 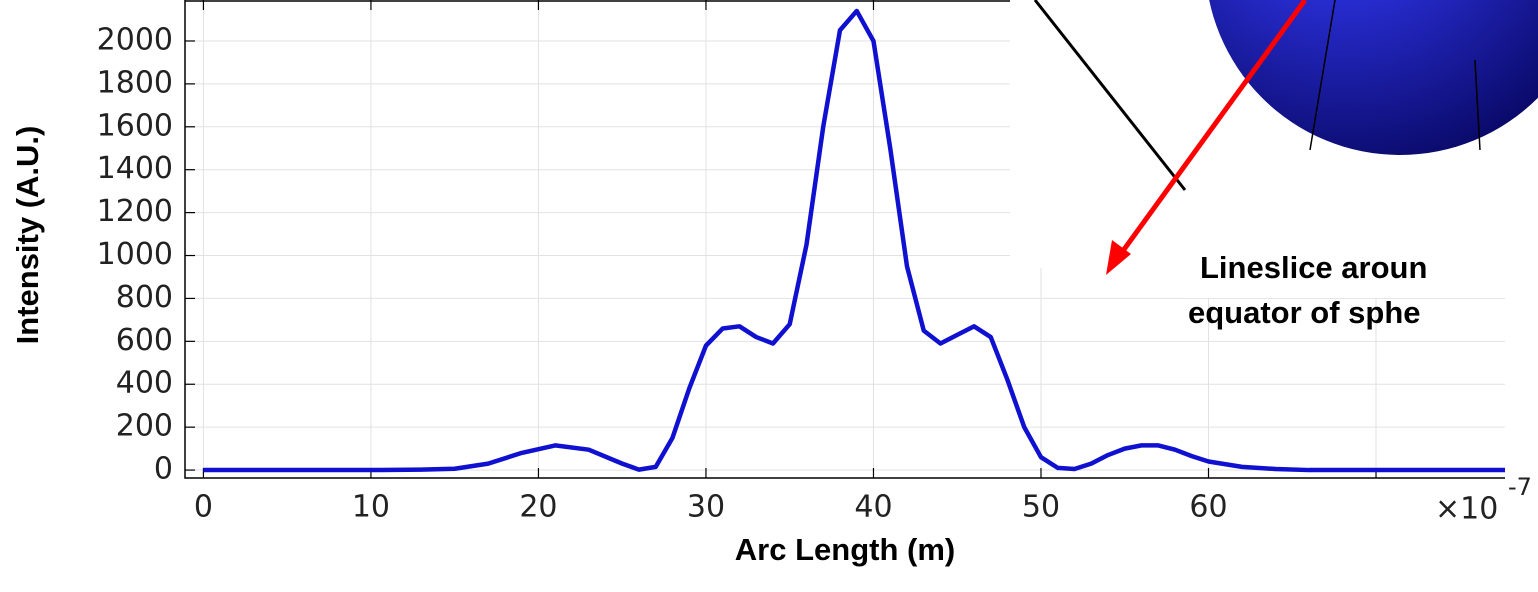 What do you see at coordinates (135, 125) in the screenshot?
I see `y-tick-label: 1600` at bounding box center [135, 125].